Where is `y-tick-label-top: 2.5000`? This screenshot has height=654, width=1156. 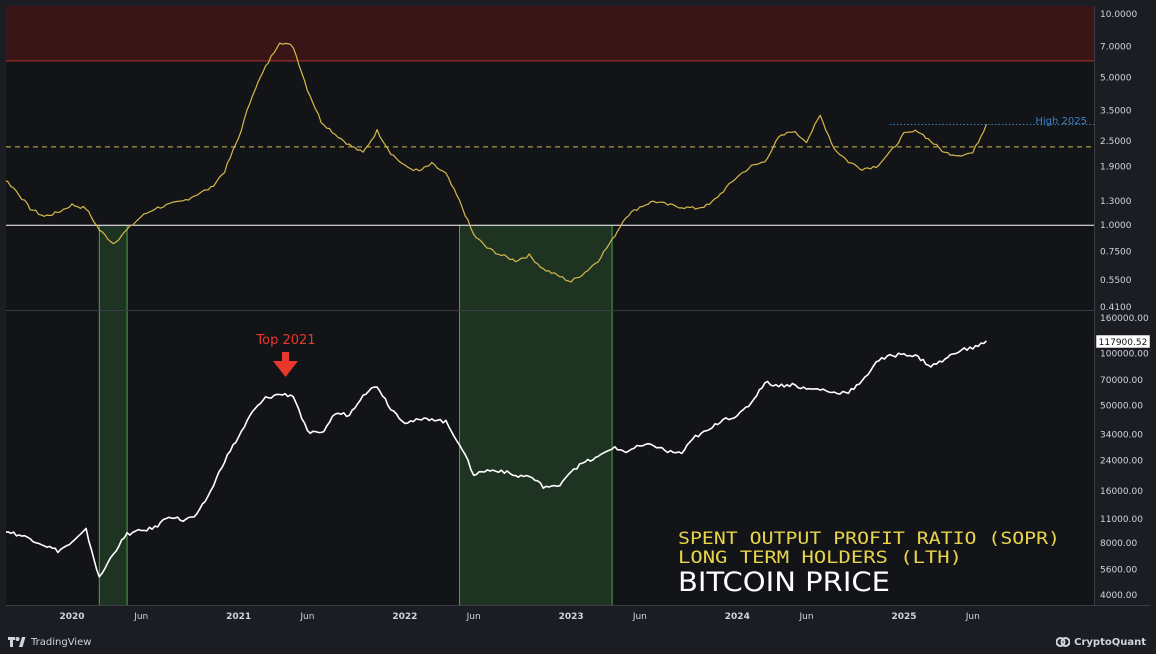
y-tick-label-top: 2.5000 is located at coordinates (1116, 142).